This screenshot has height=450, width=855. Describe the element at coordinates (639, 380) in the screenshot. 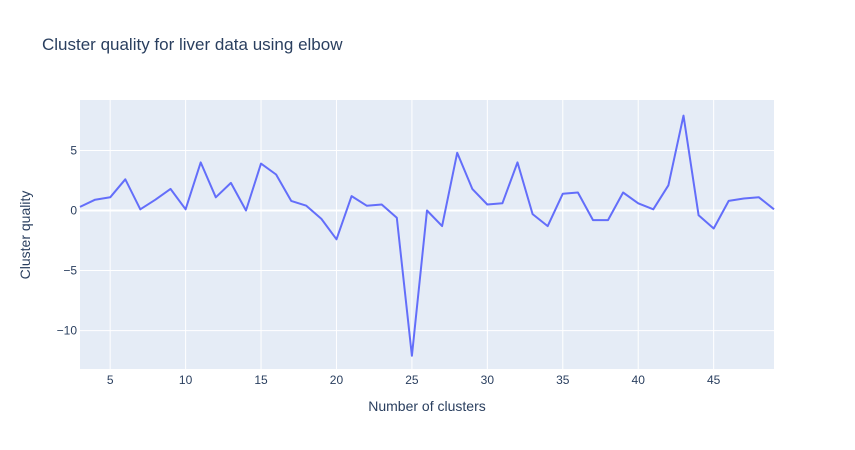

I see `x-tick-label: 40` at that location.